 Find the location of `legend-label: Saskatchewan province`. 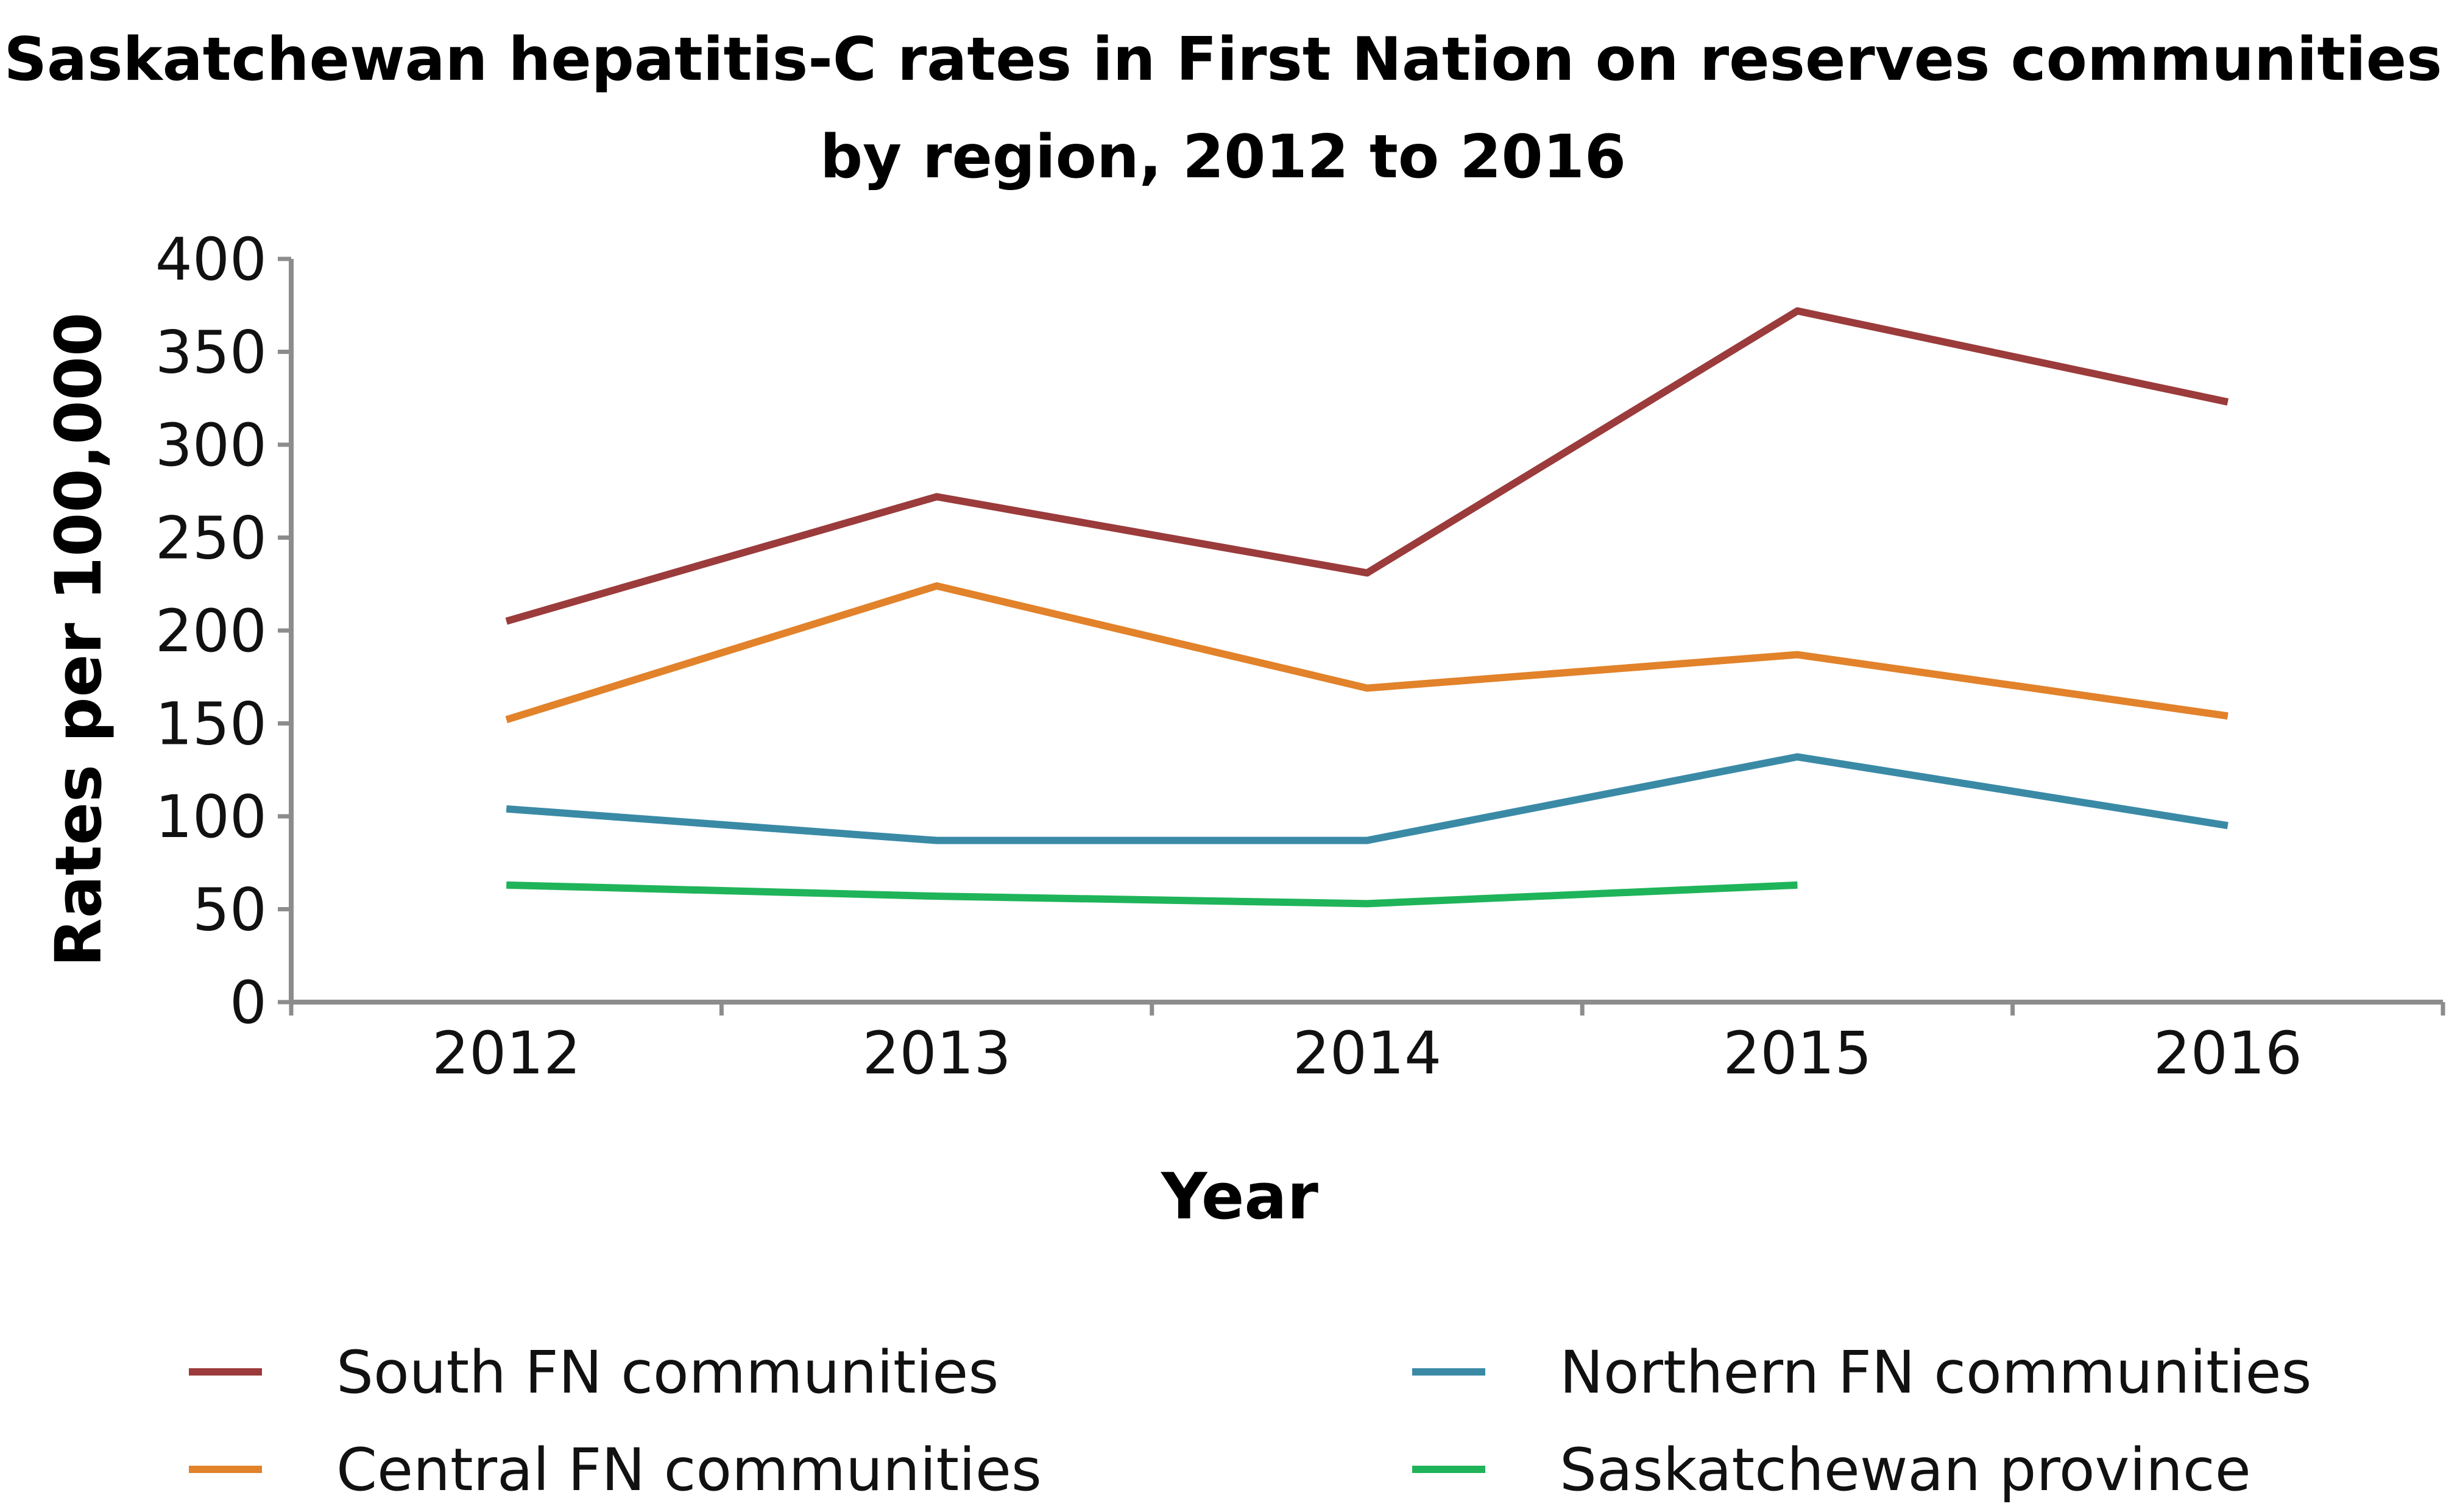

legend-label: Saskatchewan province is located at coordinates (1905, 1470).